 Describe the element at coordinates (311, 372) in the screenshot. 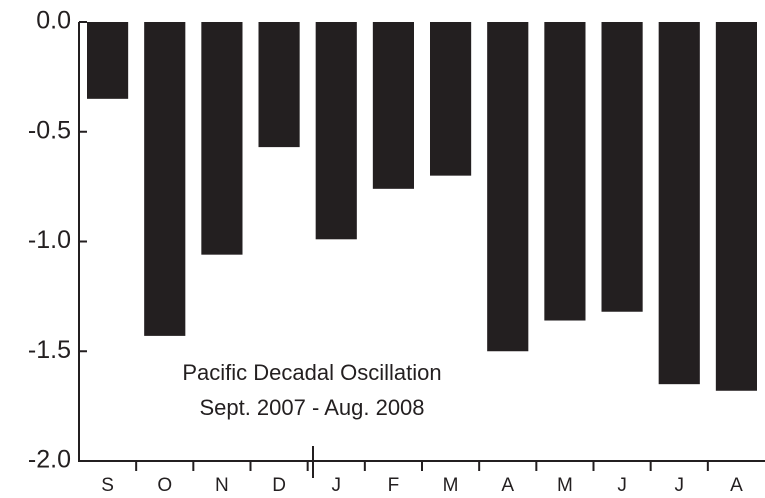

I see `annotation: Pacific Decadal Oscillation` at that location.